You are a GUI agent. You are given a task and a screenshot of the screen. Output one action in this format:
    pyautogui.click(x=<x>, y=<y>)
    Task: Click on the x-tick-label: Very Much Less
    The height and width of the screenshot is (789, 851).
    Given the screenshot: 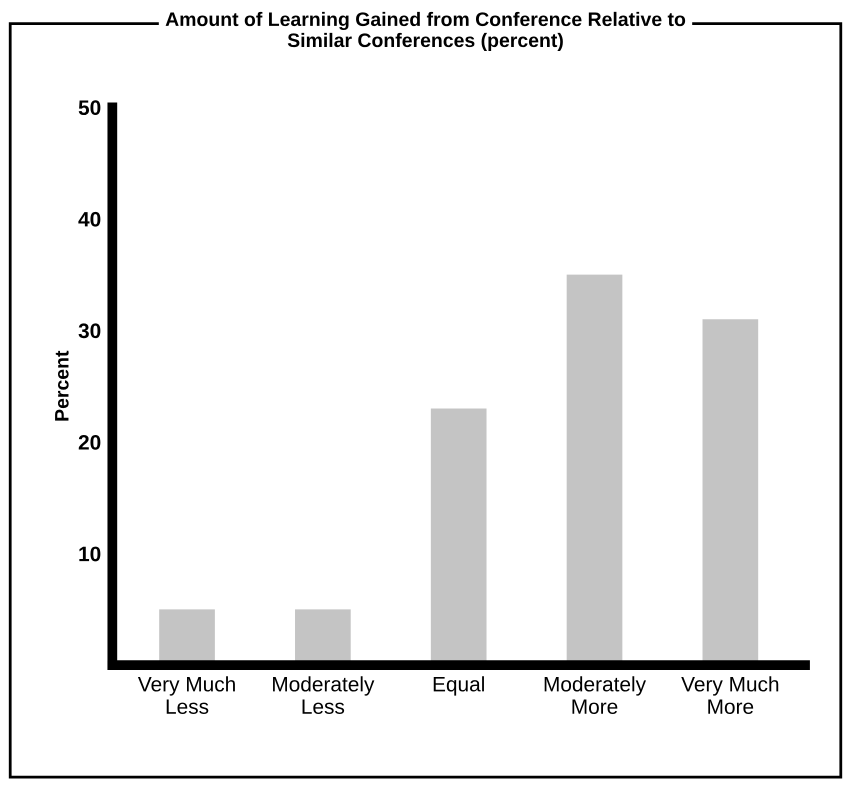 What is the action you would take?
    pyautogui.click(x=186, y=695)
    